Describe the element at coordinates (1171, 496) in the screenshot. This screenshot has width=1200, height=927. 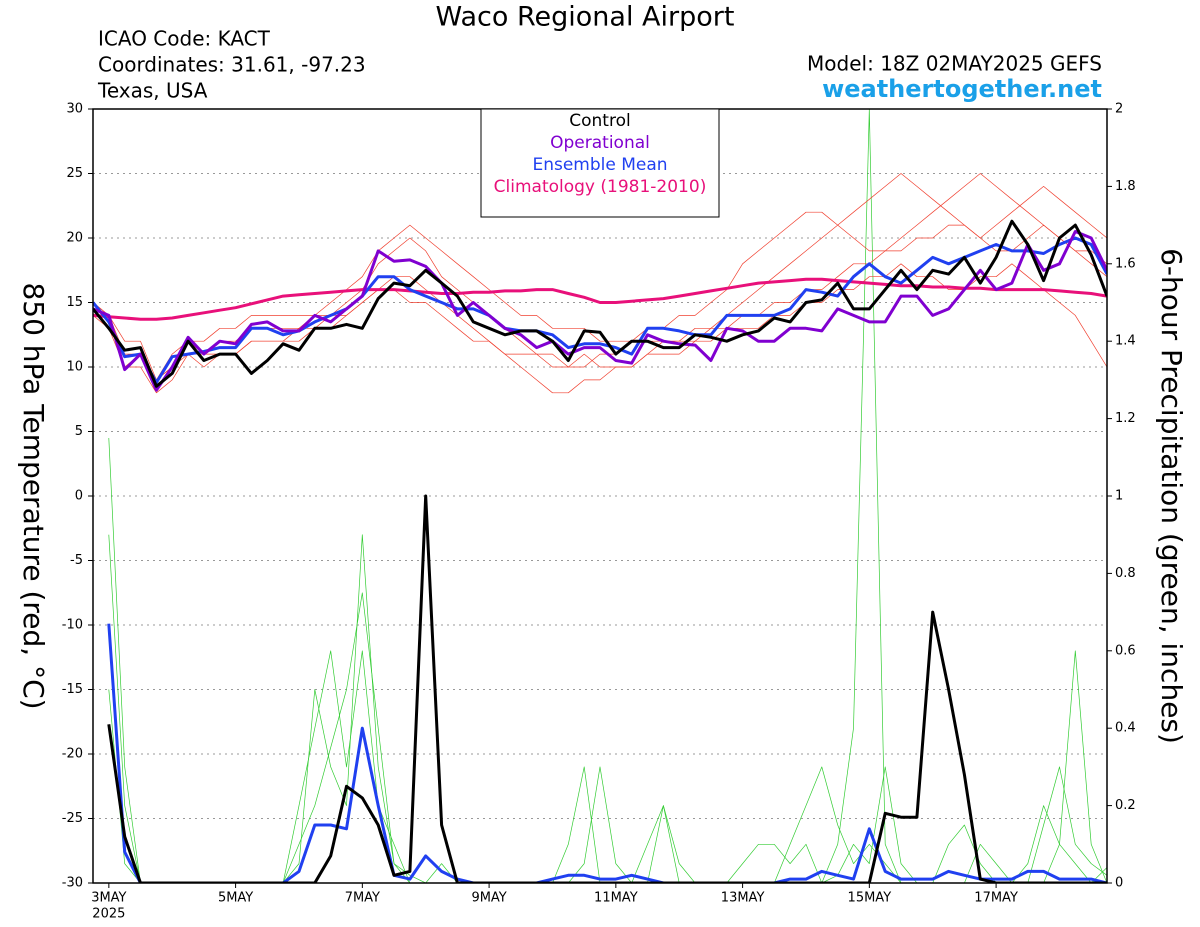
I see `y2-axis-label: 6-hour Precipitation (green, inches)` at that location.